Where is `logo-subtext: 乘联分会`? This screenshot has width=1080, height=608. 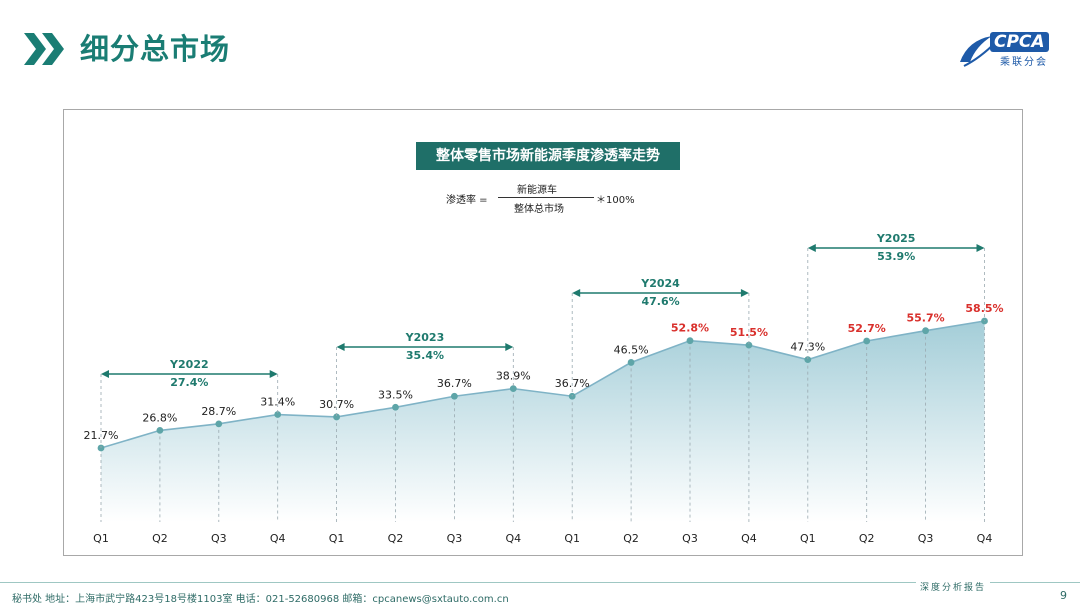 logo-subtext: 乘联分会 is located at coordinates (1024, 62).